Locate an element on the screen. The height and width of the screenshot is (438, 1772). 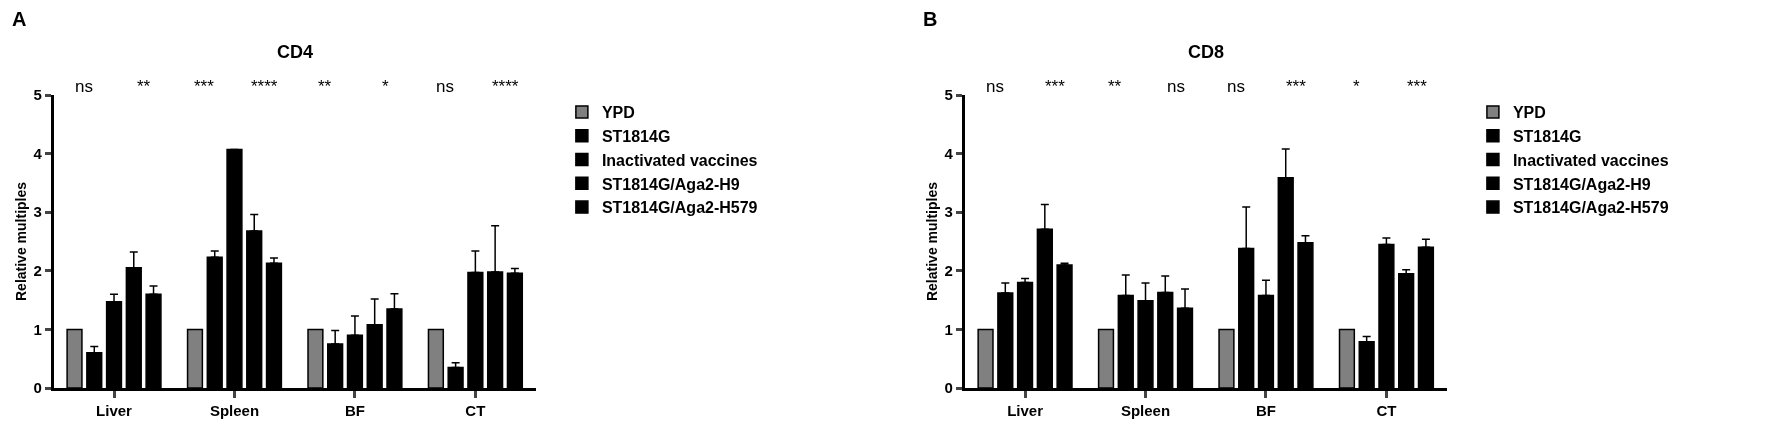
text: A is located at coordinates (19, 19).